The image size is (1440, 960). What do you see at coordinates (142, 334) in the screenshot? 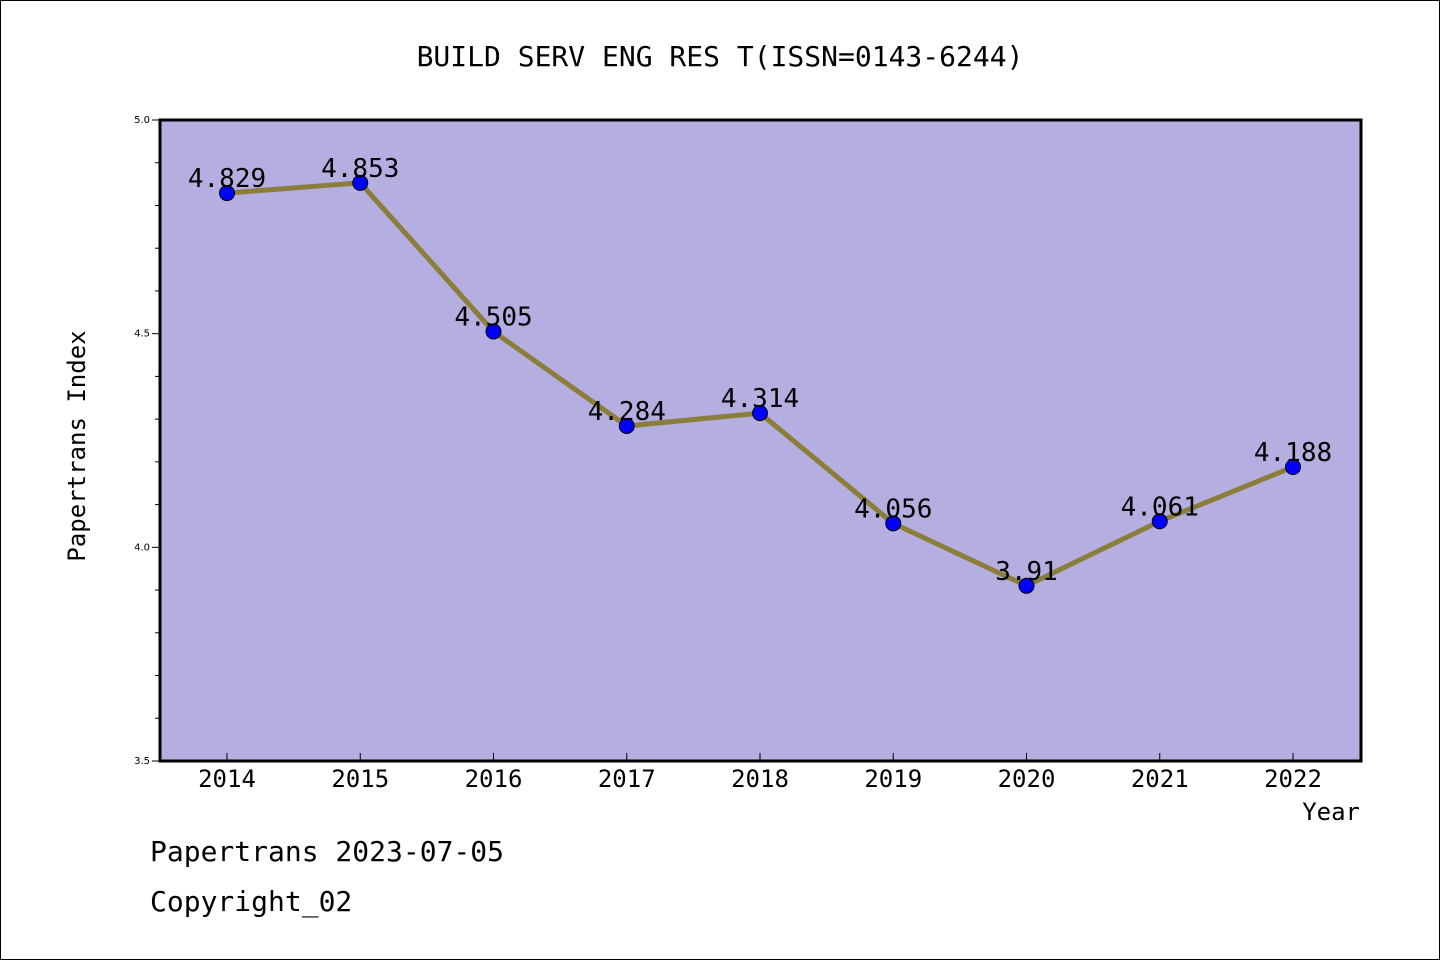
I see `y-tick-label: 4.5` at bounding box center [142, 334].